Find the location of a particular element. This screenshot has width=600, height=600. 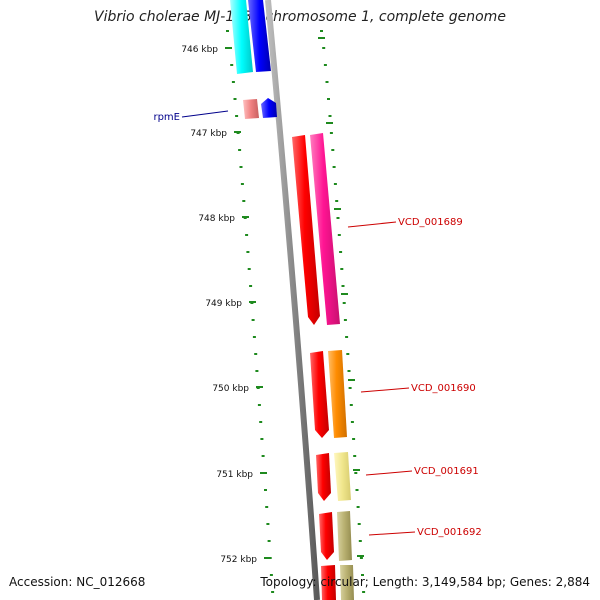

gene-label-VCD_001690: VCD_001690 is located at coordinates (443, 388).